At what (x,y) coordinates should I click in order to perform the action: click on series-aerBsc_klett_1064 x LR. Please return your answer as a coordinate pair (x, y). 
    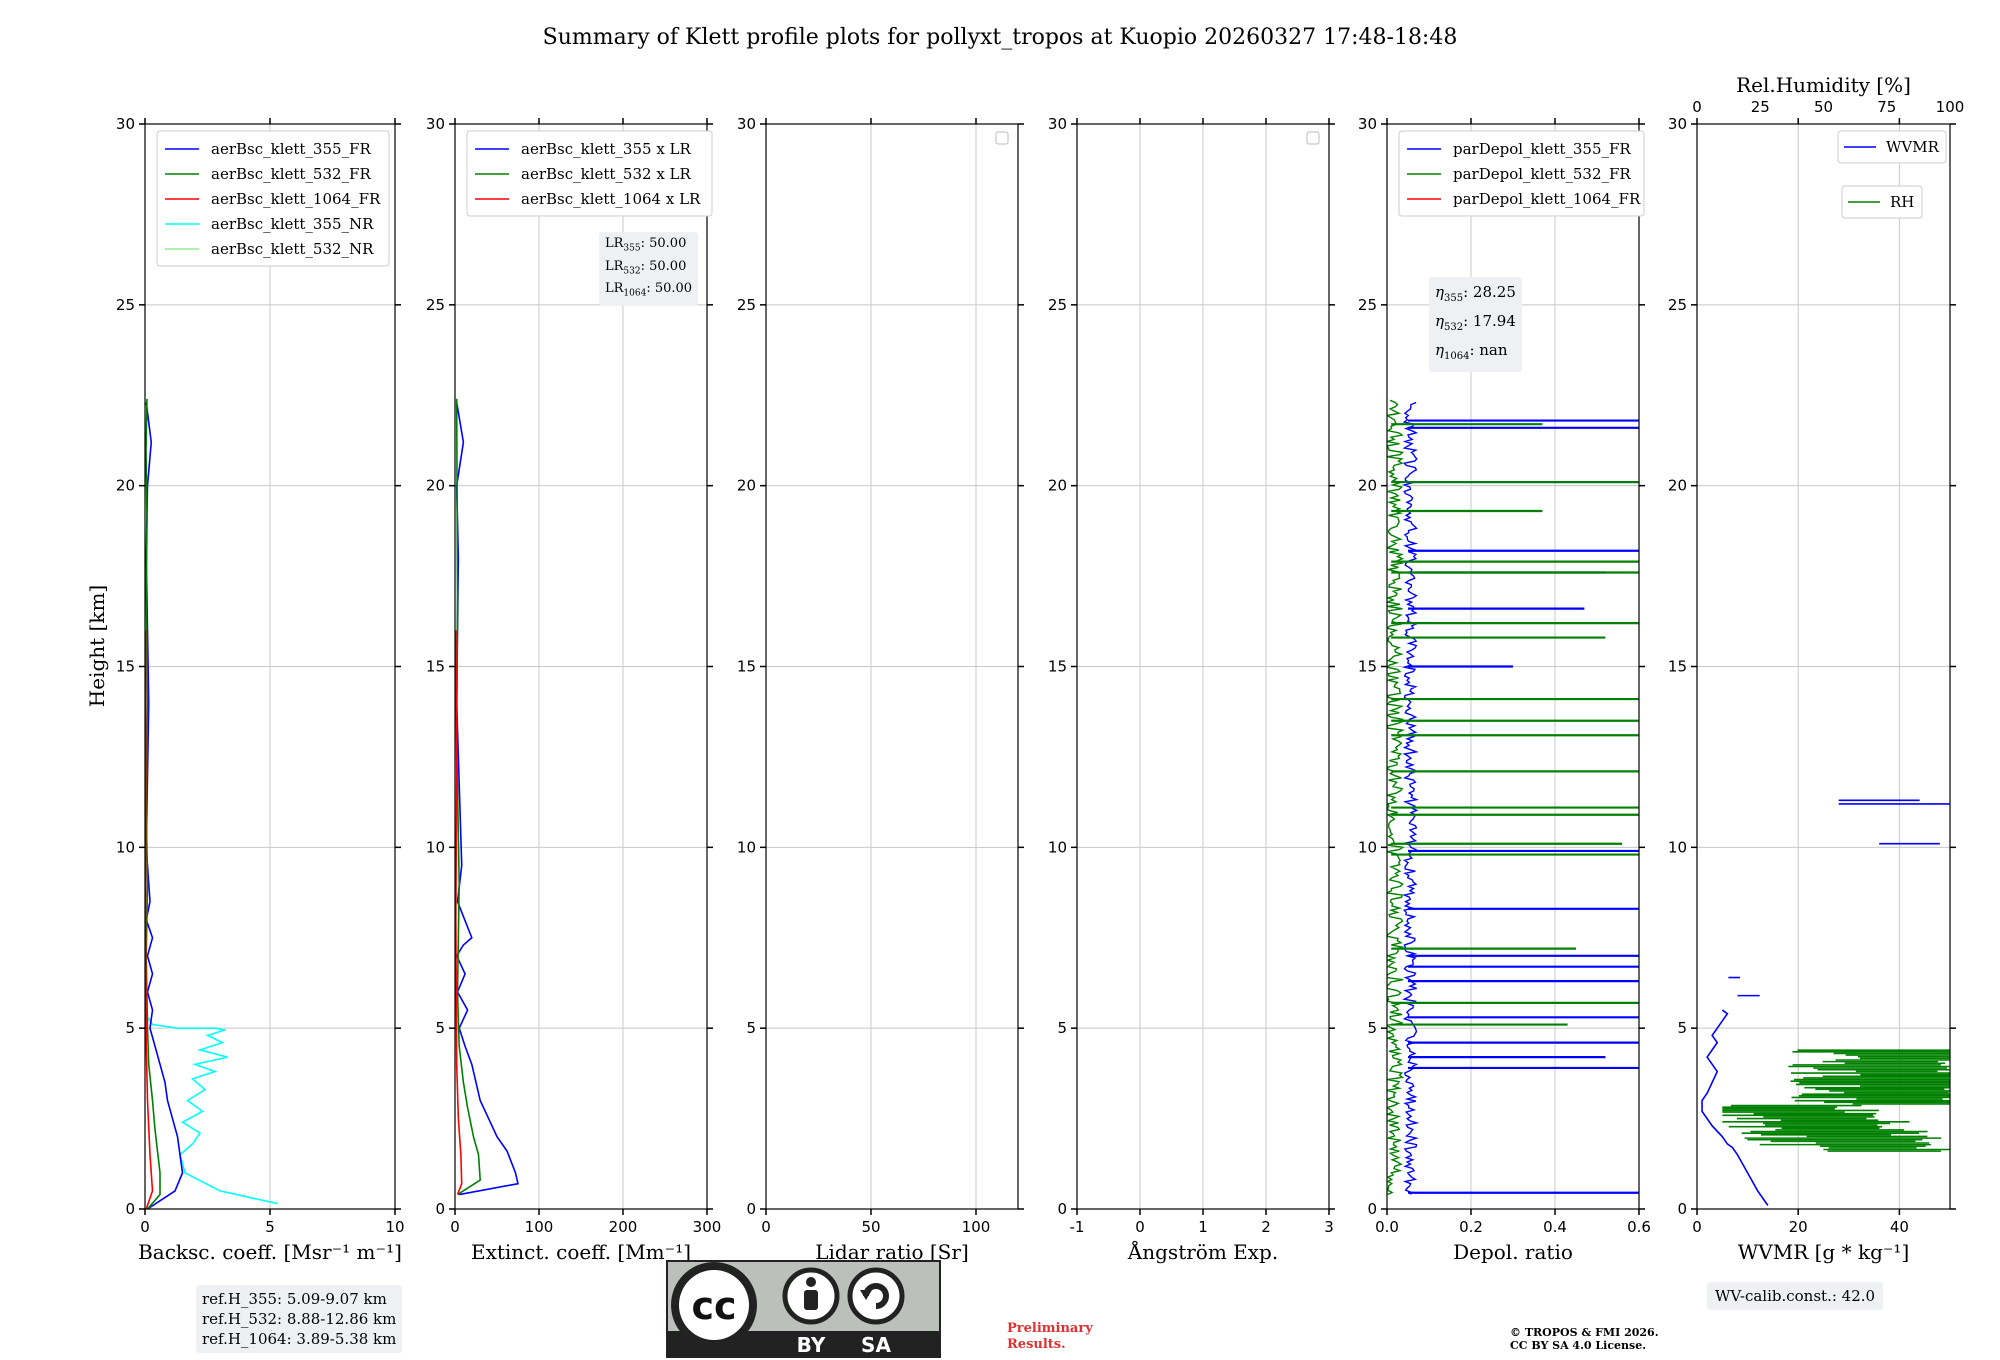
    Looking at the image, I should click on (459, 912).